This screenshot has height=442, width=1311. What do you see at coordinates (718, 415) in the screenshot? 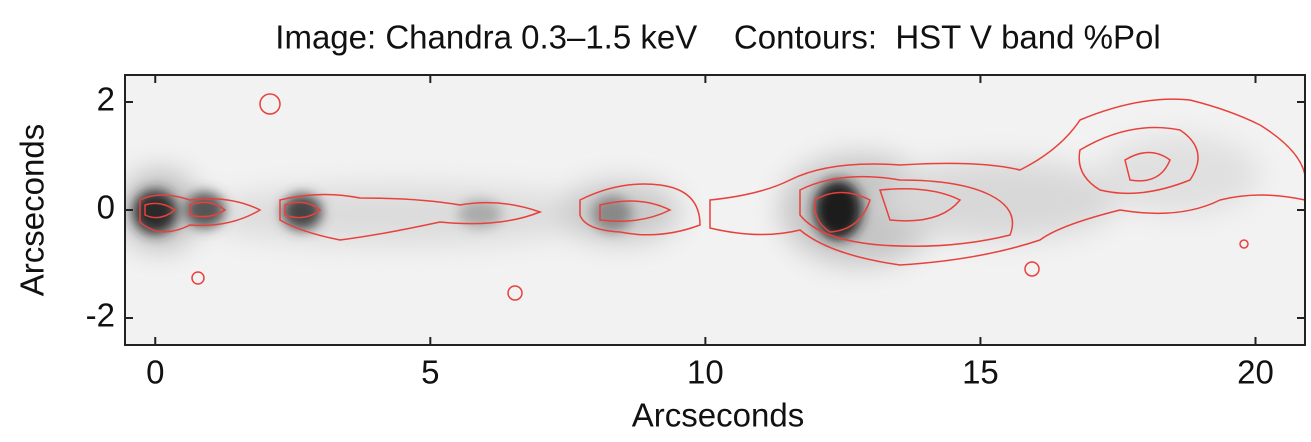
I see `x-axis-label: Arcseconds` at bounding box center [718, 415].